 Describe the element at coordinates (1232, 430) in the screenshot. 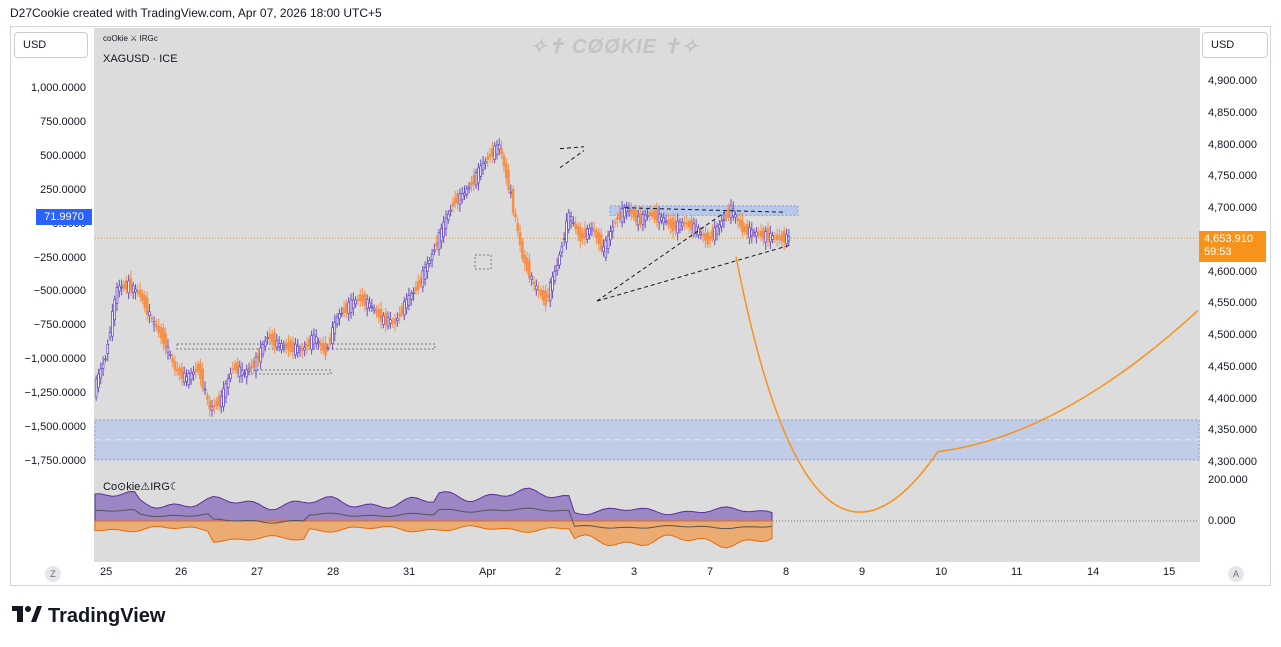

I see `right-axis-tick: 4,350.000` at that location.